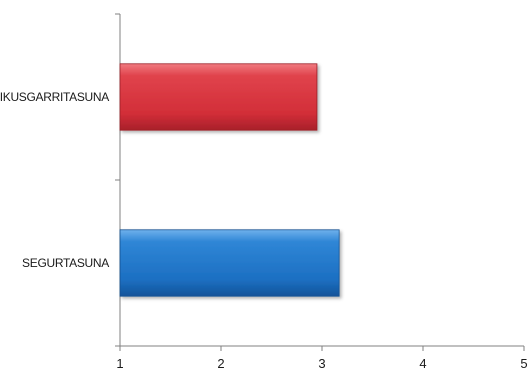  I want to click on x-tick-label: 3, so click(321, 363).